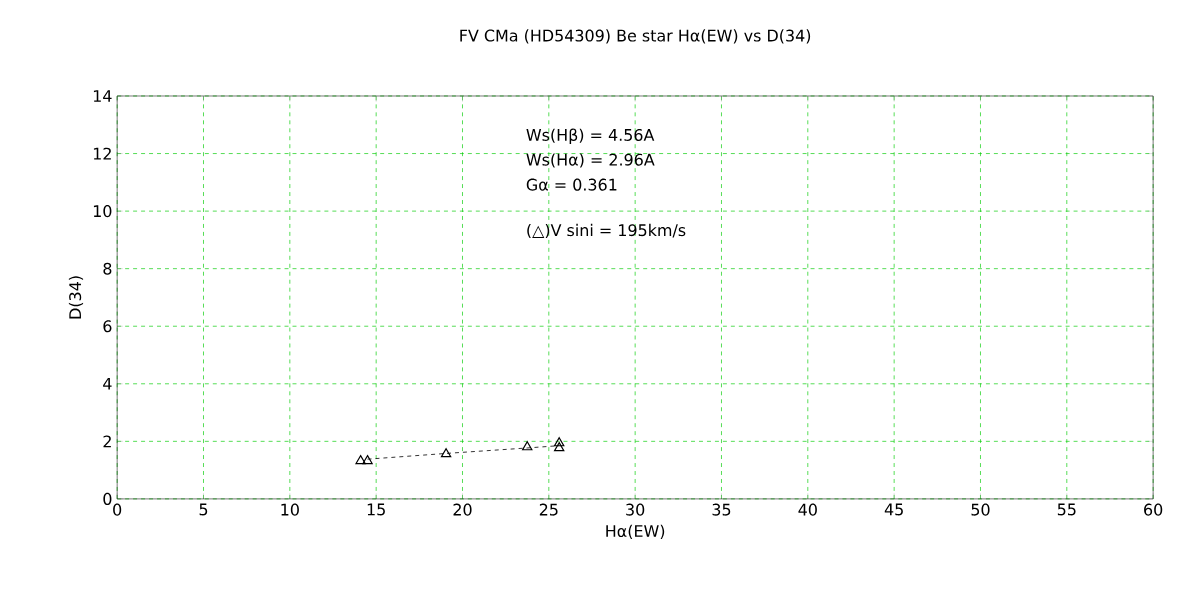 The height and width of the screenshot is (600, 1200). What do you see at coordinates (590, 136) in the screenshot?
I see `annotation: Ws(Hβ) = 4.56A` at bounding box center [590, 136].